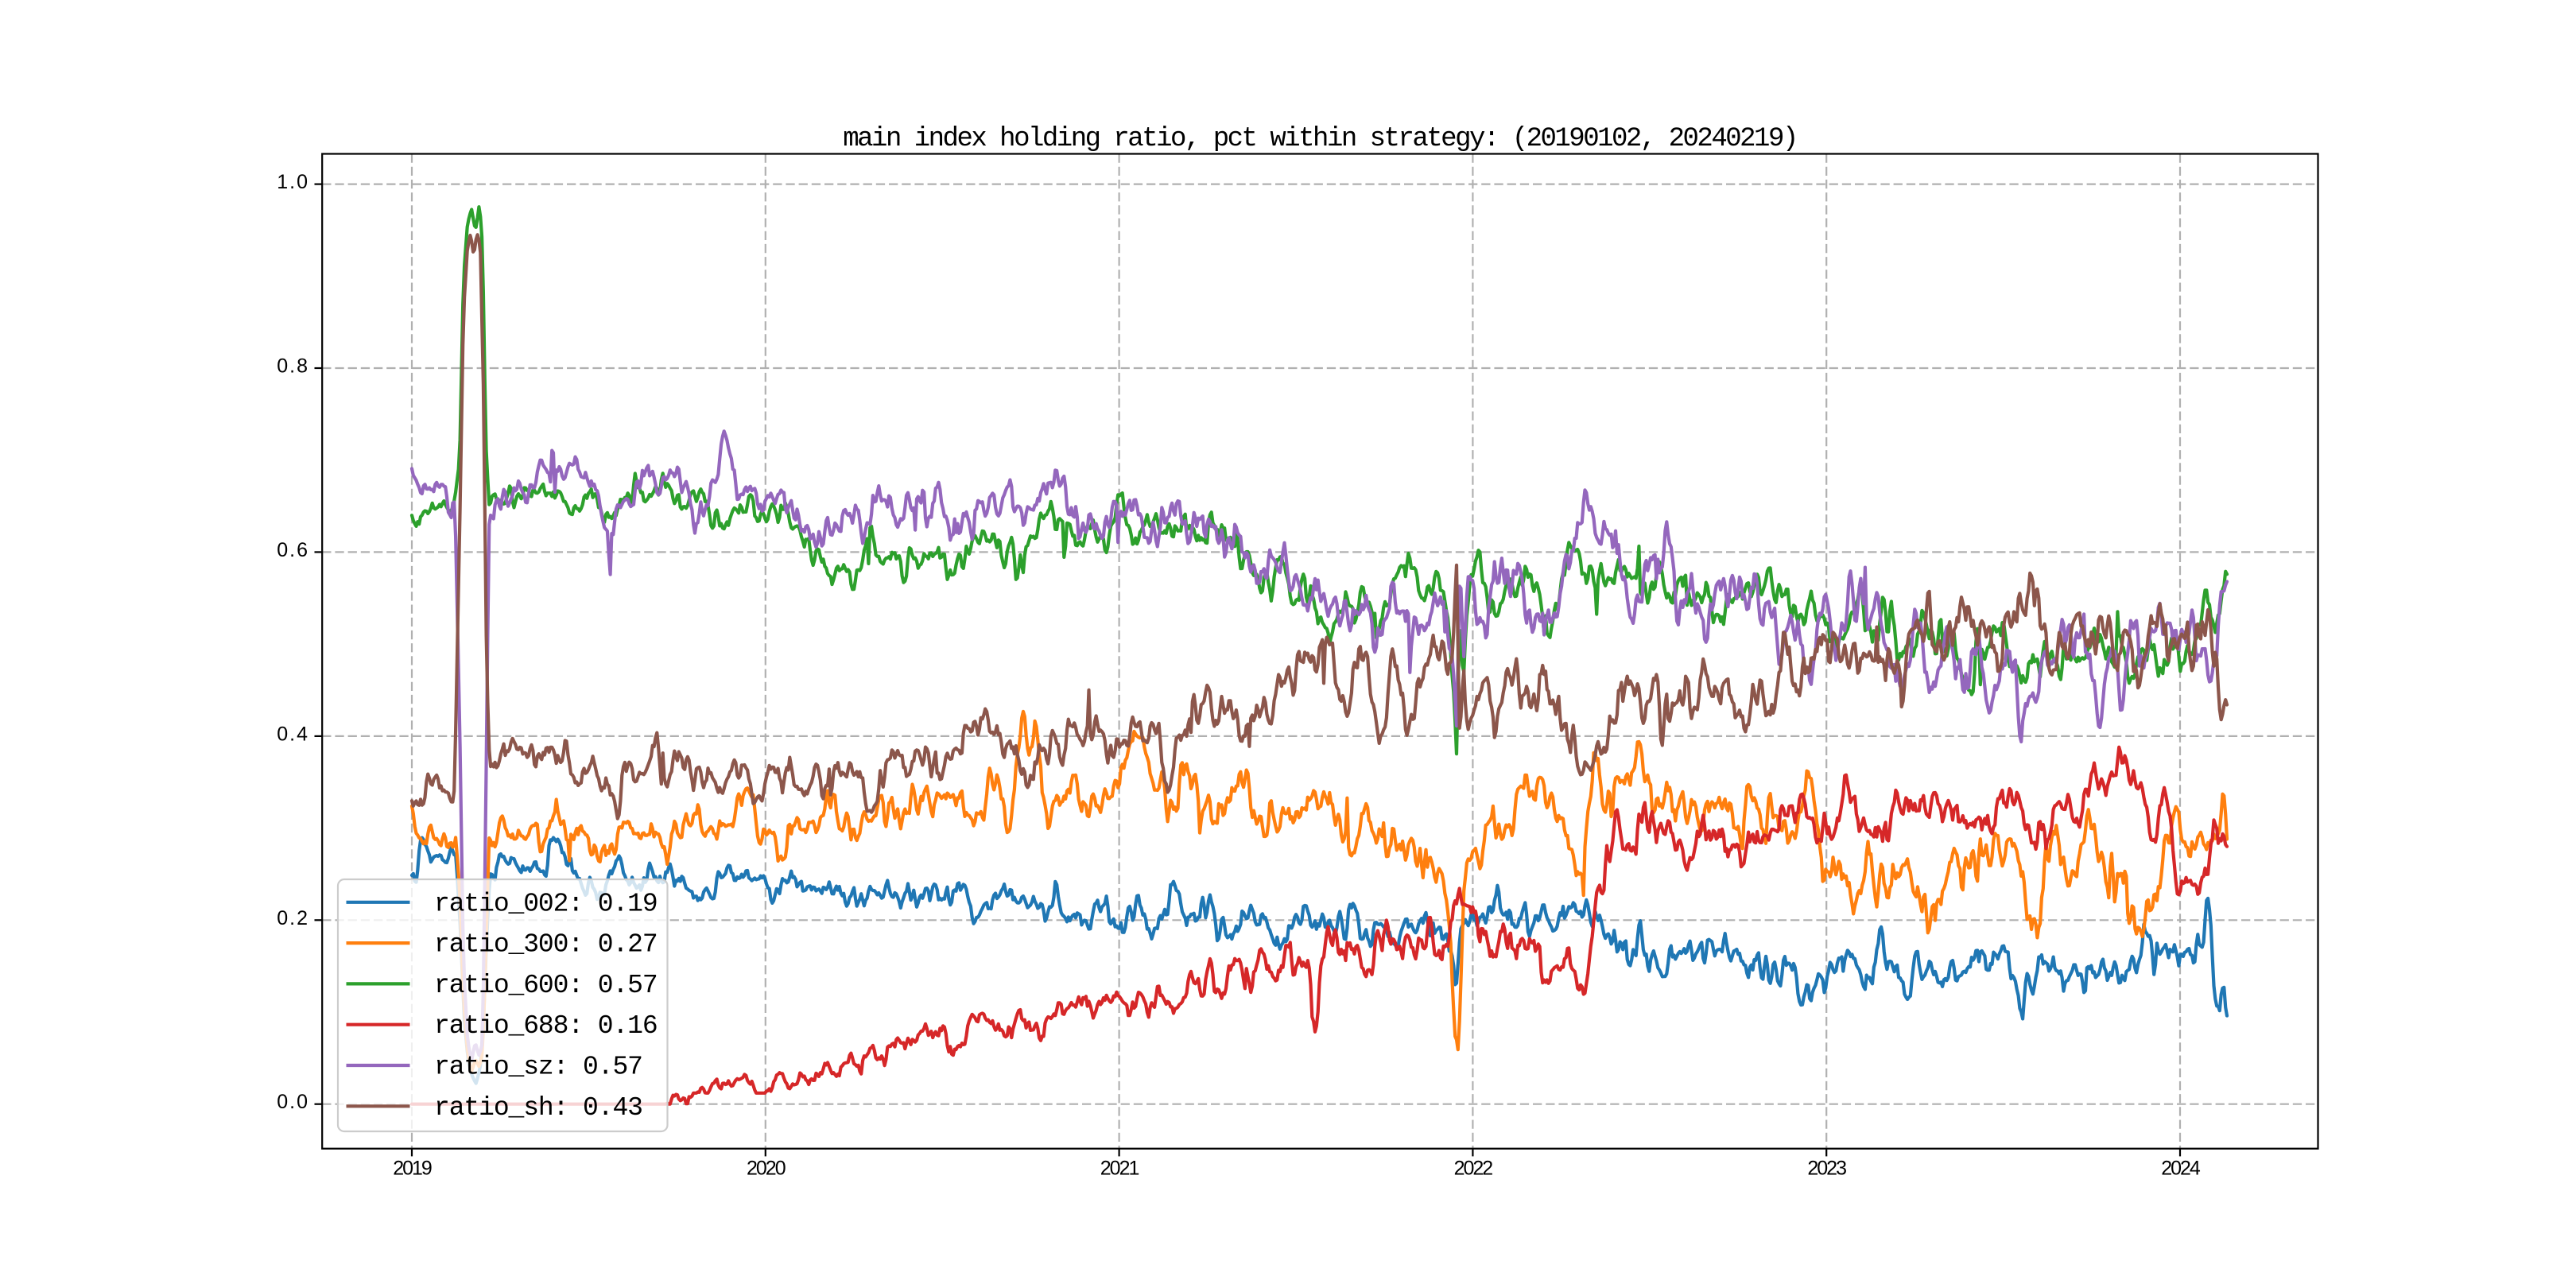 This screenshot has width=2576, height=1288. Describe the element at coordinates (2181, 1168) in the screenshot. I see `svg-text: 2024` at that location.